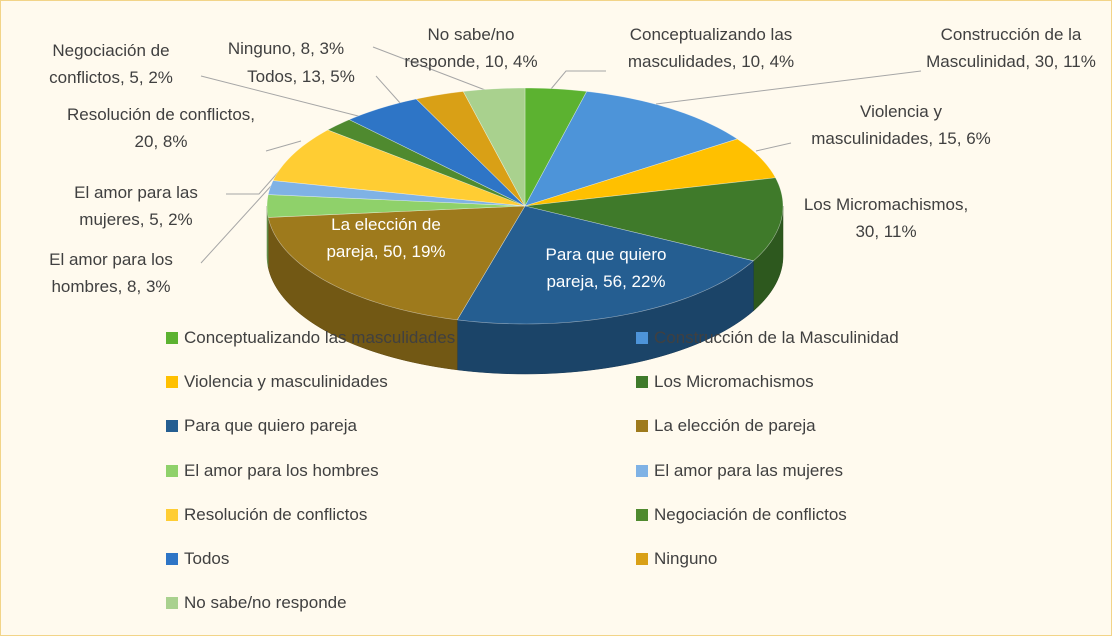  What do you see at coordinates (281, 470) in the screenshot?
I see `legend-label: El amor para los hombres` at bounding box center [281, 470].